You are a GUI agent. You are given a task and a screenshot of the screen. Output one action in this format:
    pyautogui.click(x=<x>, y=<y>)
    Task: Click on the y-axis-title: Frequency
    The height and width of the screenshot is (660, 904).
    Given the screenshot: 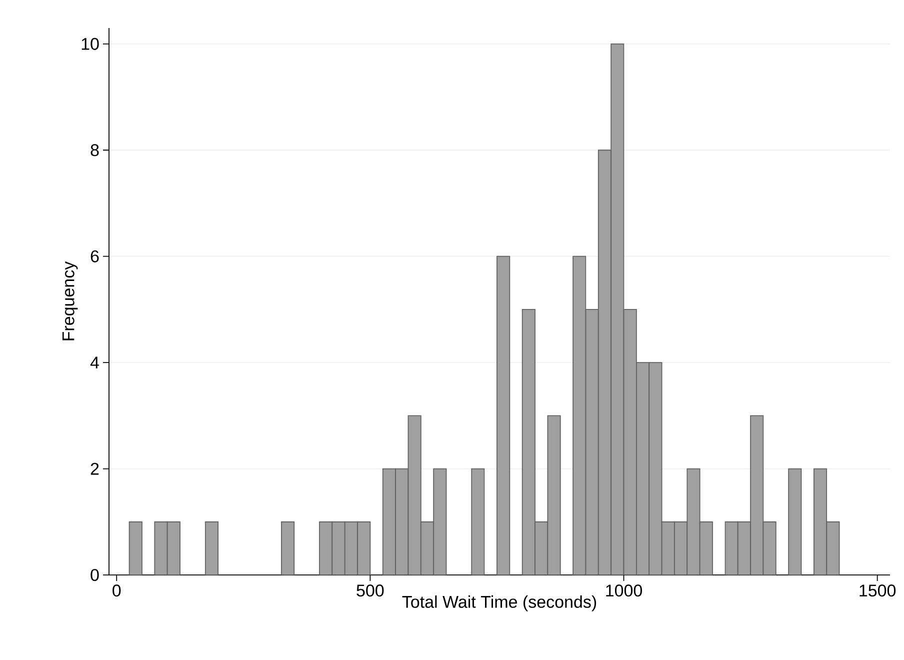 What is the action you would take?
    pyautogui.click(x=70, y=300)
    